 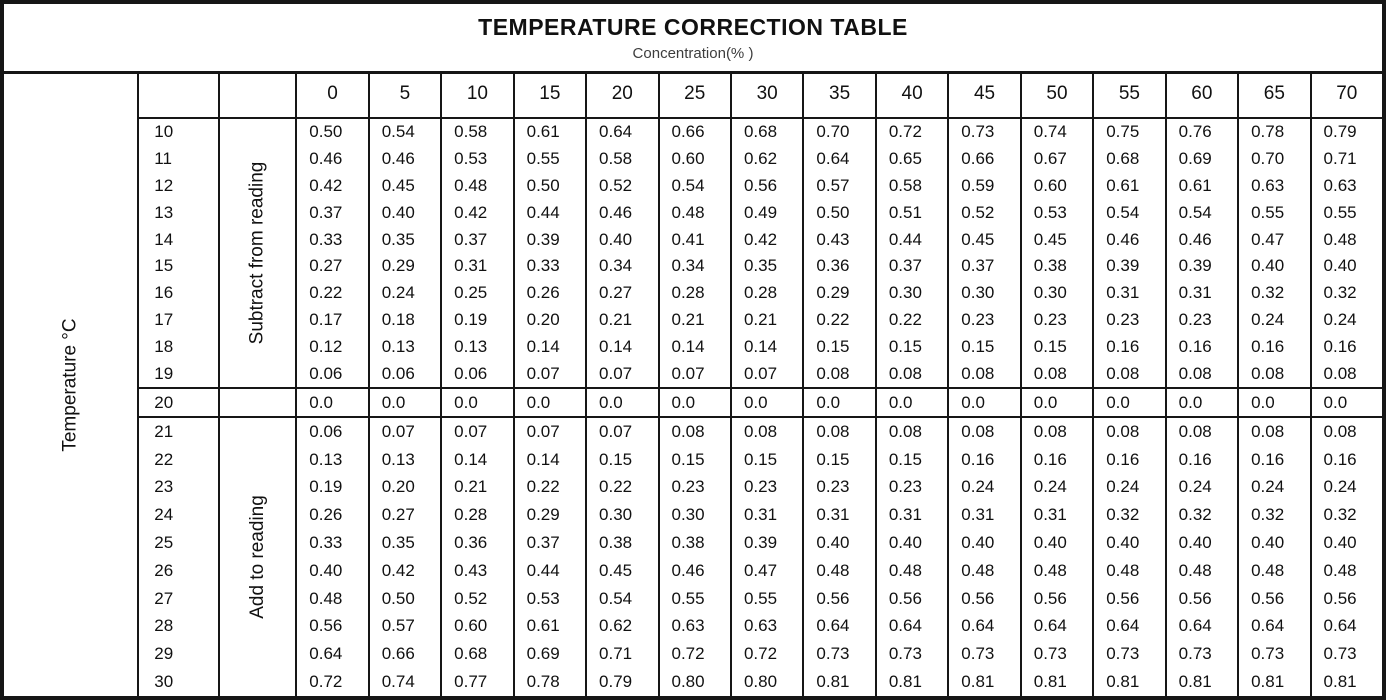 What do you see at coordinates (1201, 253) in the screenshot?
I see `value-column-cell: 0.76 0.69 0.61 0.54 0.46 0.39 0.31 0.23 0.16 0.08` at bounding box center [1201, 253].